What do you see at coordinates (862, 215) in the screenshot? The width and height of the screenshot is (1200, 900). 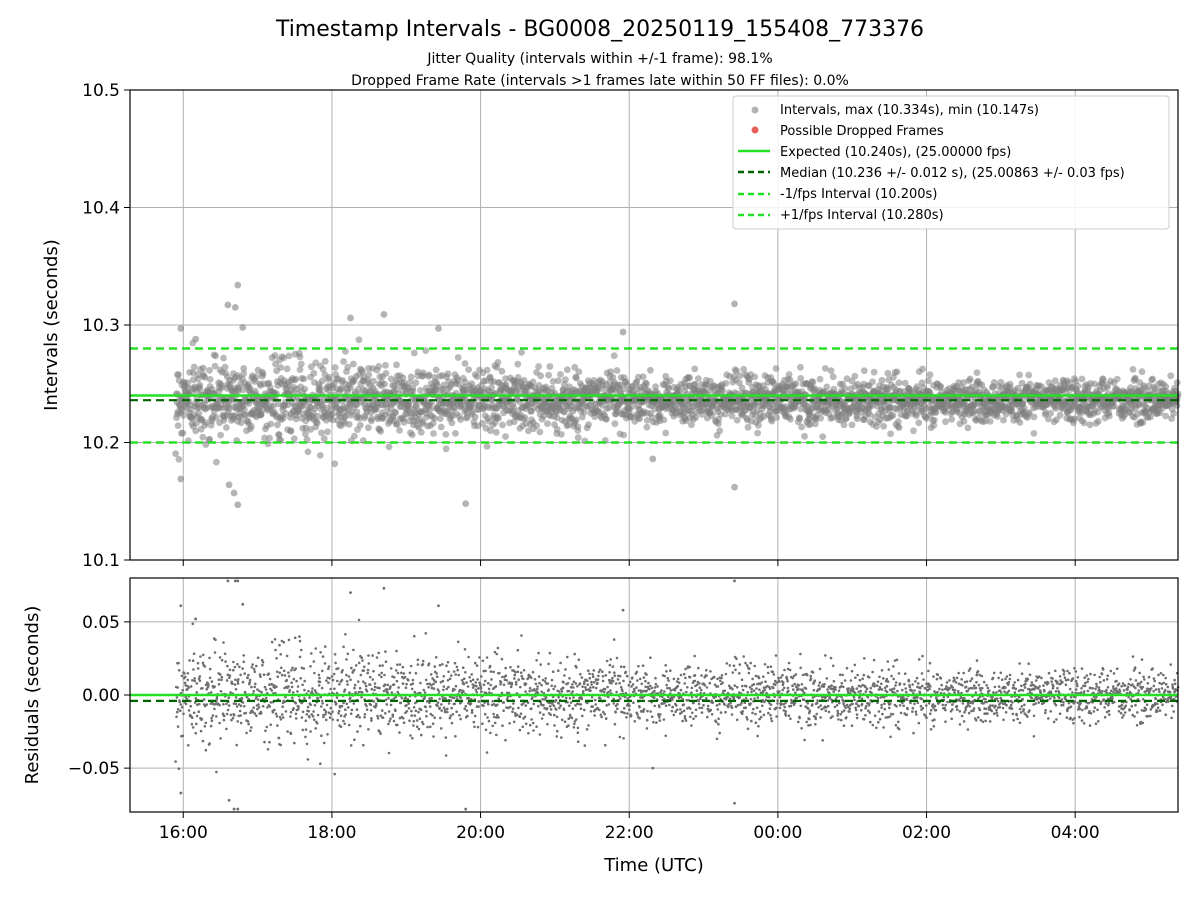 I see `legend-label-upper-interval: +1/fps Interval (10.280s)` at bounding box center [862, 215].